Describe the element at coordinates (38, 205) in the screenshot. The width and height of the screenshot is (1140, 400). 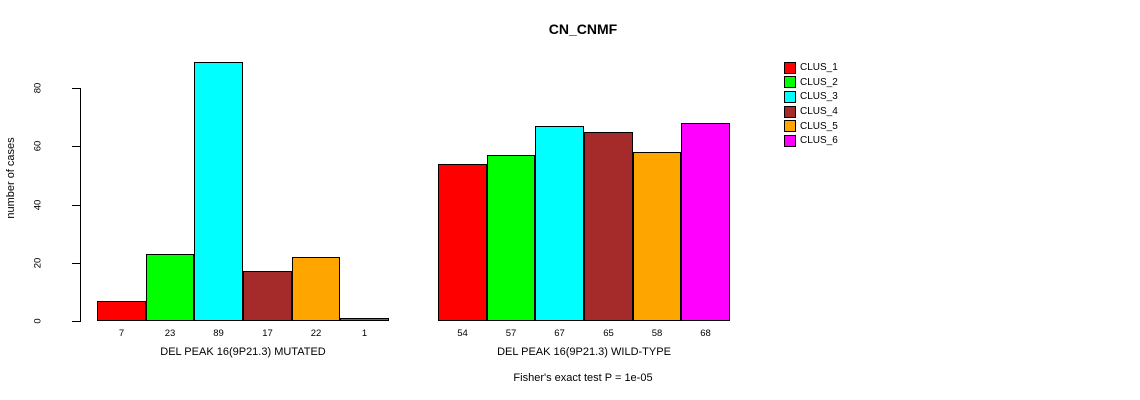
I see `y-axis-tick-label: 40` at that location.